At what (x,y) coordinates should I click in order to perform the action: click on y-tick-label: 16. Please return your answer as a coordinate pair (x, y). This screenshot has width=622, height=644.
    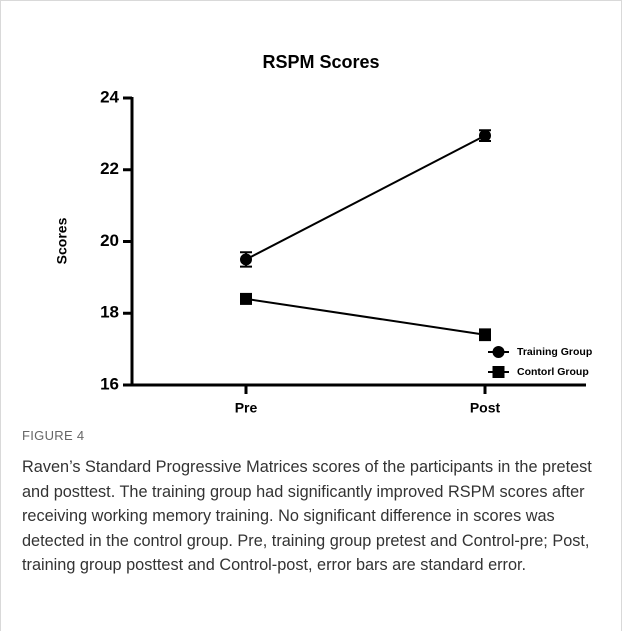
    Looking at the image, I should click on (109, 383).